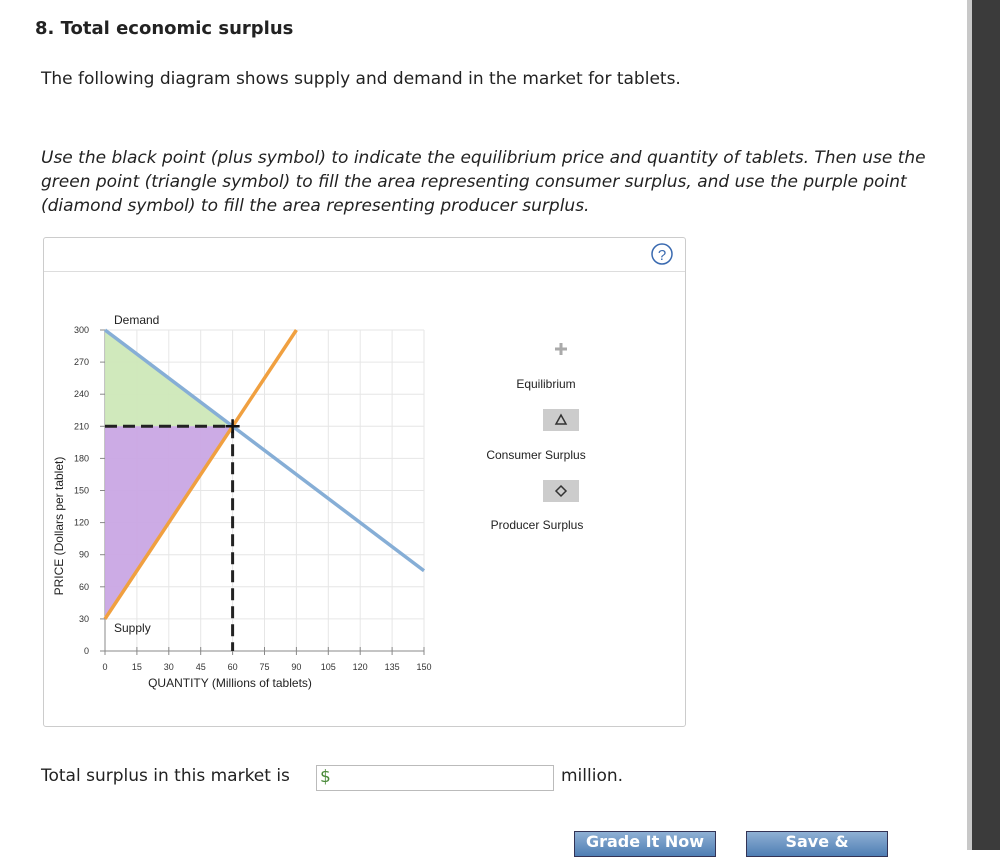 Image resolution: width=1000 pixels, height=857 pixels. What do you see at coordinates (592, 776) in the screenshot?
I see `answer-unit: million.` at bounding box center [592, 776].